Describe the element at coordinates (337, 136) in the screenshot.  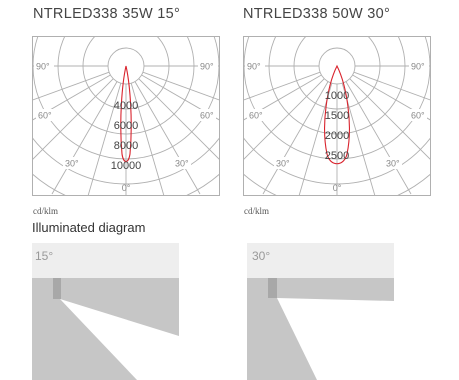
I see `intensity-label-3: 2000` at that location.